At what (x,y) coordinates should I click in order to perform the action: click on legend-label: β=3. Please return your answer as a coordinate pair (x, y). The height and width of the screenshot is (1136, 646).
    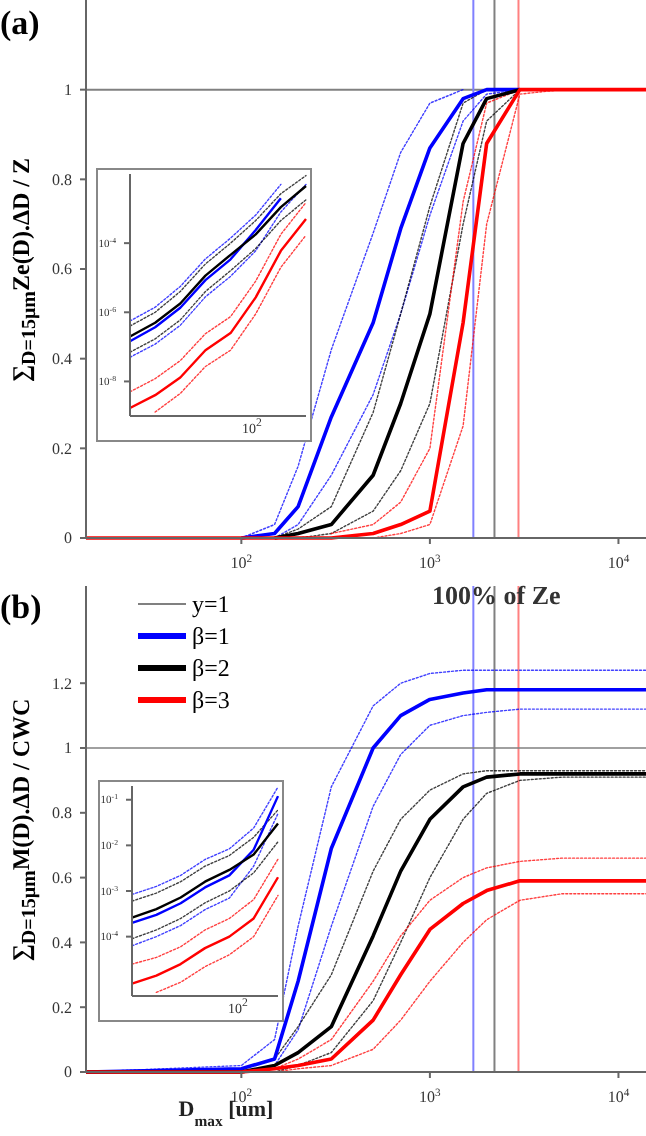
    Looking at the image, I should click on (211, 700).